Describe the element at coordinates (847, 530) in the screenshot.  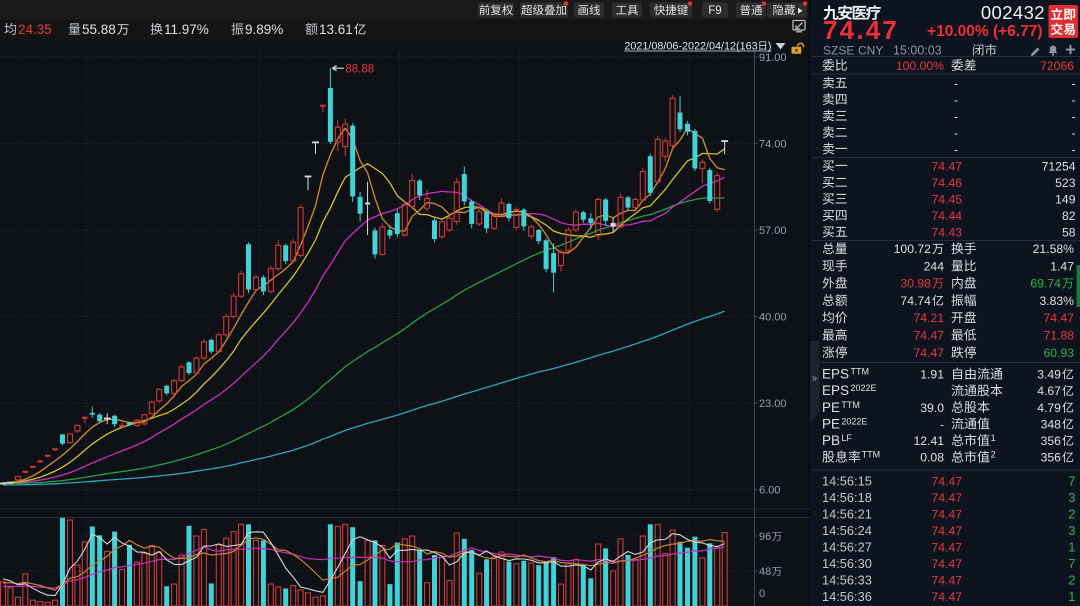
I see `svg-text: 14:56:24` at that location.